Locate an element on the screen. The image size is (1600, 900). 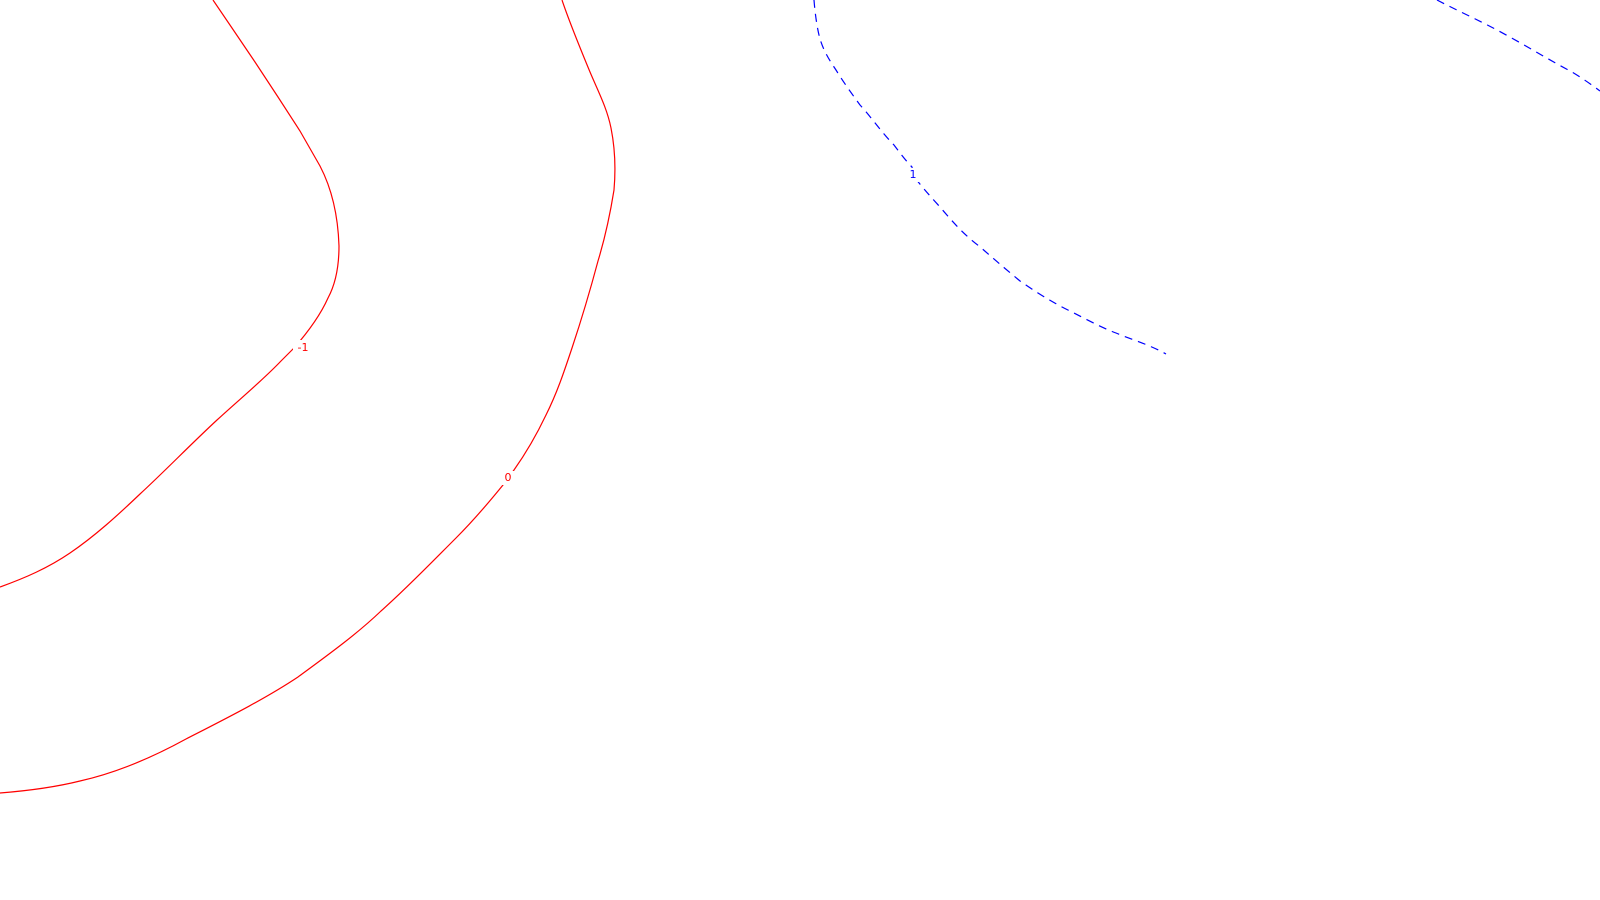
contour-neg1-group: -1 is located at coordinates (170, 294).